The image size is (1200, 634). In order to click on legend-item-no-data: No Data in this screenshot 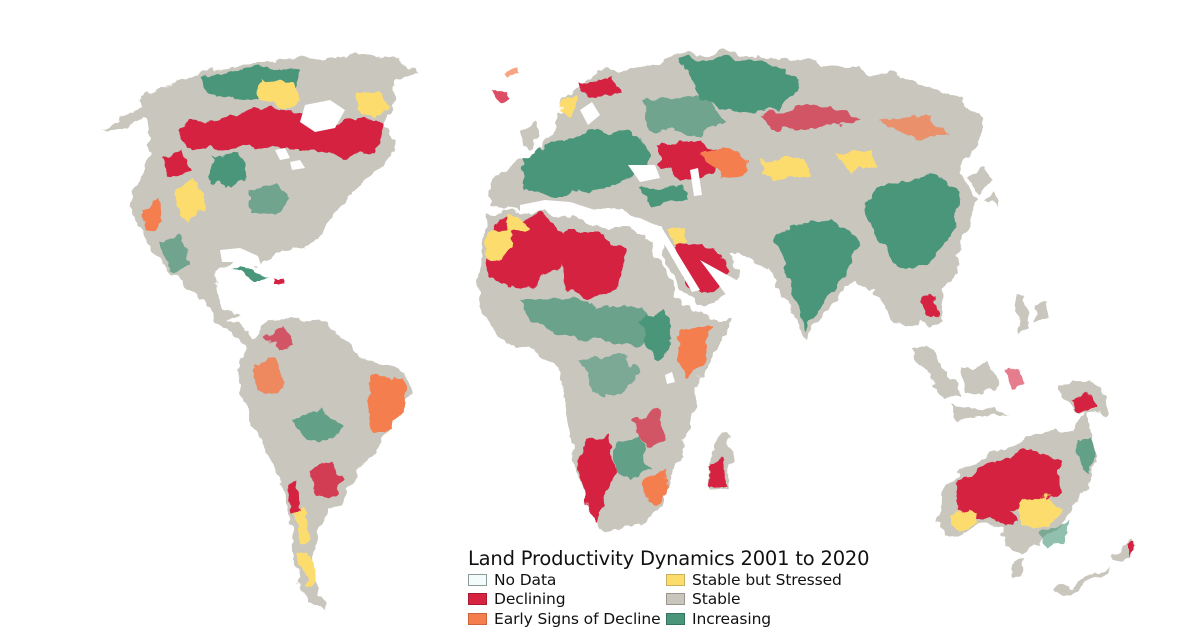, I will do `click(567, 580)`.